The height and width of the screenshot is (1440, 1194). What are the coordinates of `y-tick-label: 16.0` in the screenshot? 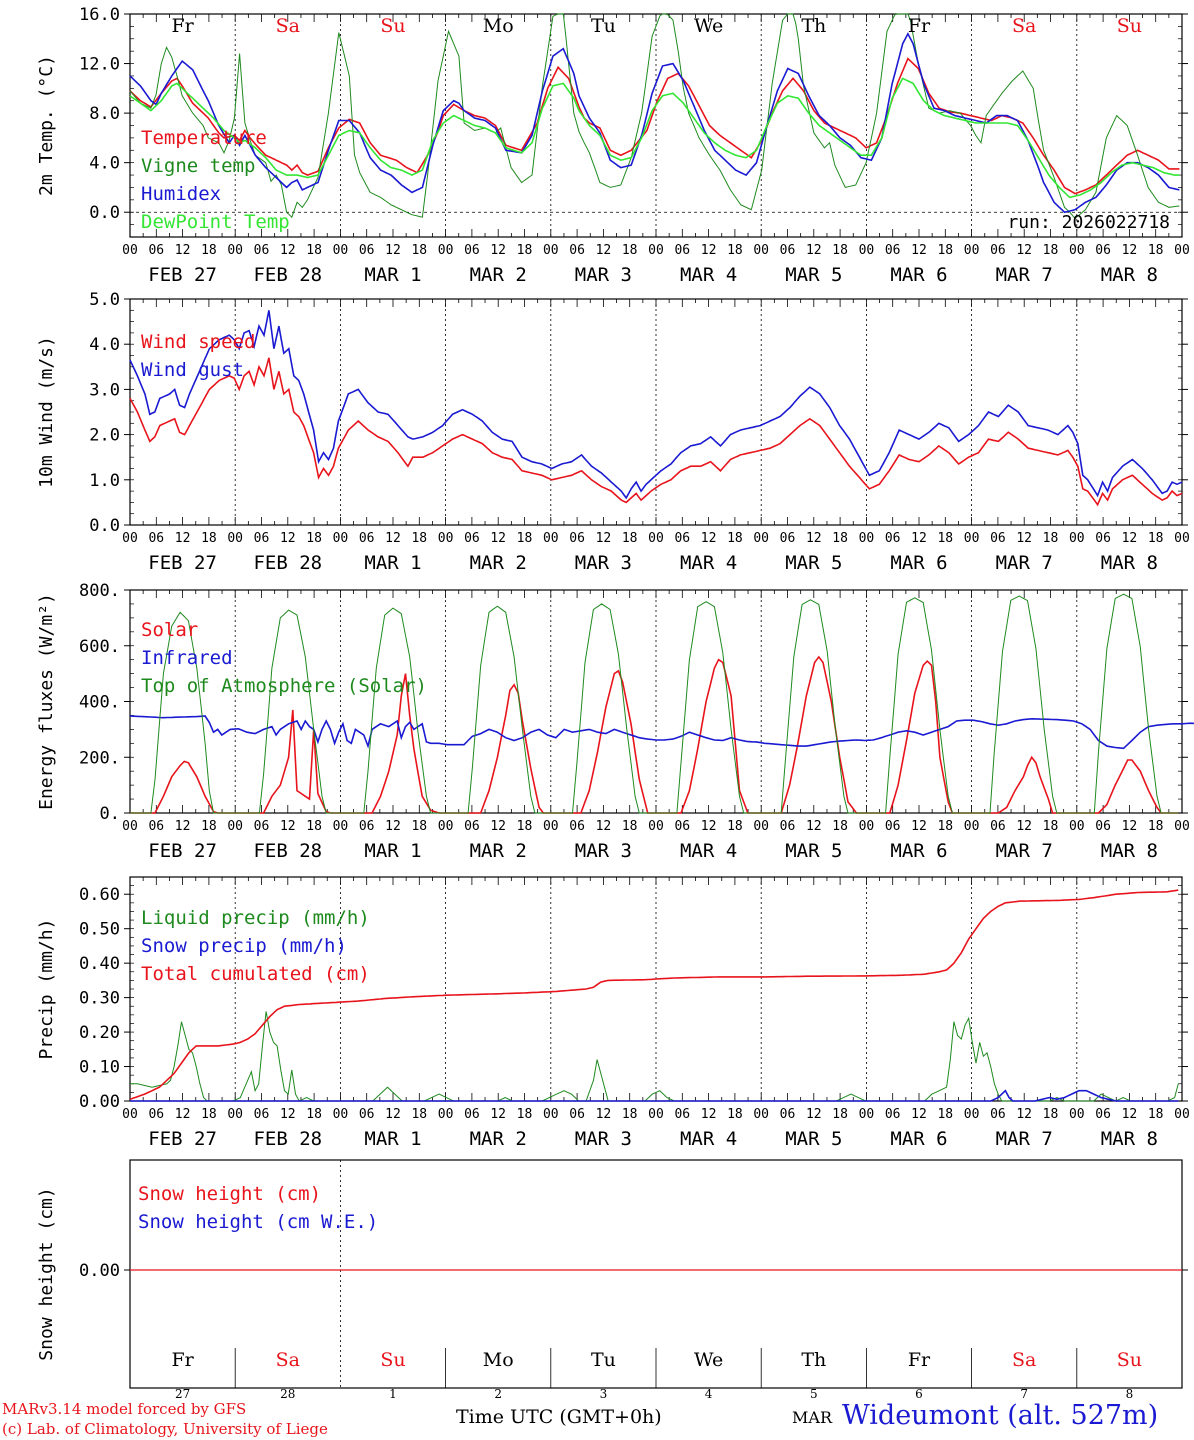 It's located at (99, 15).